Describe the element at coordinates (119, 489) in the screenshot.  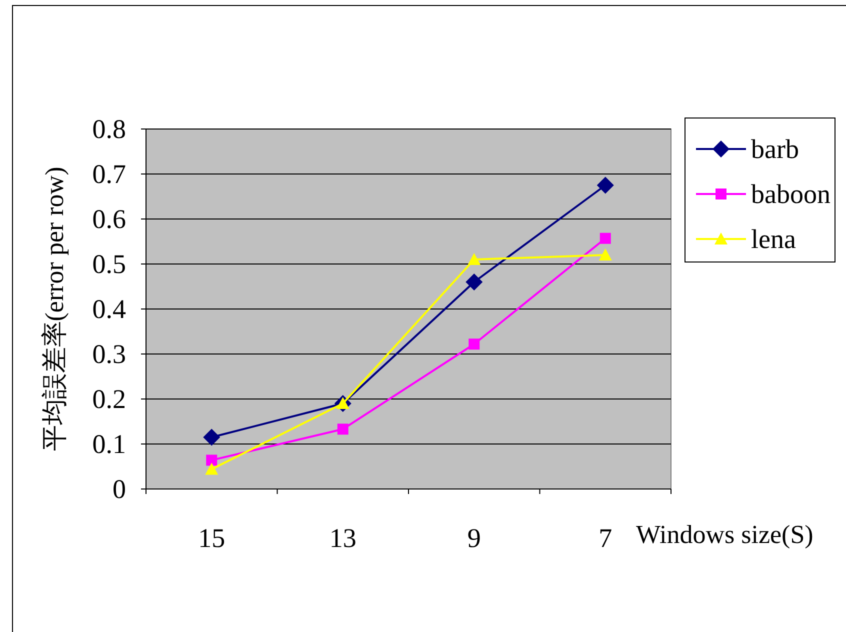
I see `ytick: 0` at that location.